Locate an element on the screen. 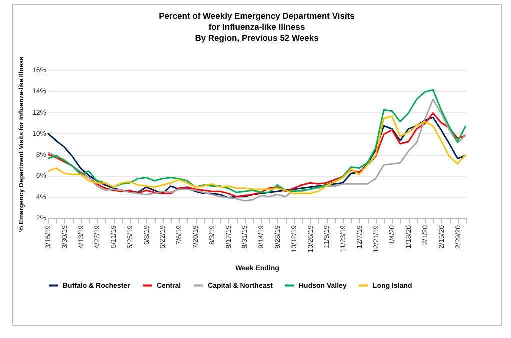 Image resolution: width=511 pixels, height=338 pixels. chart-title: Percent of Weekly Emergency Department Visits for Influenza-like Illness By Region, Previous 52 Weeks is located at coordinates (257, 26).